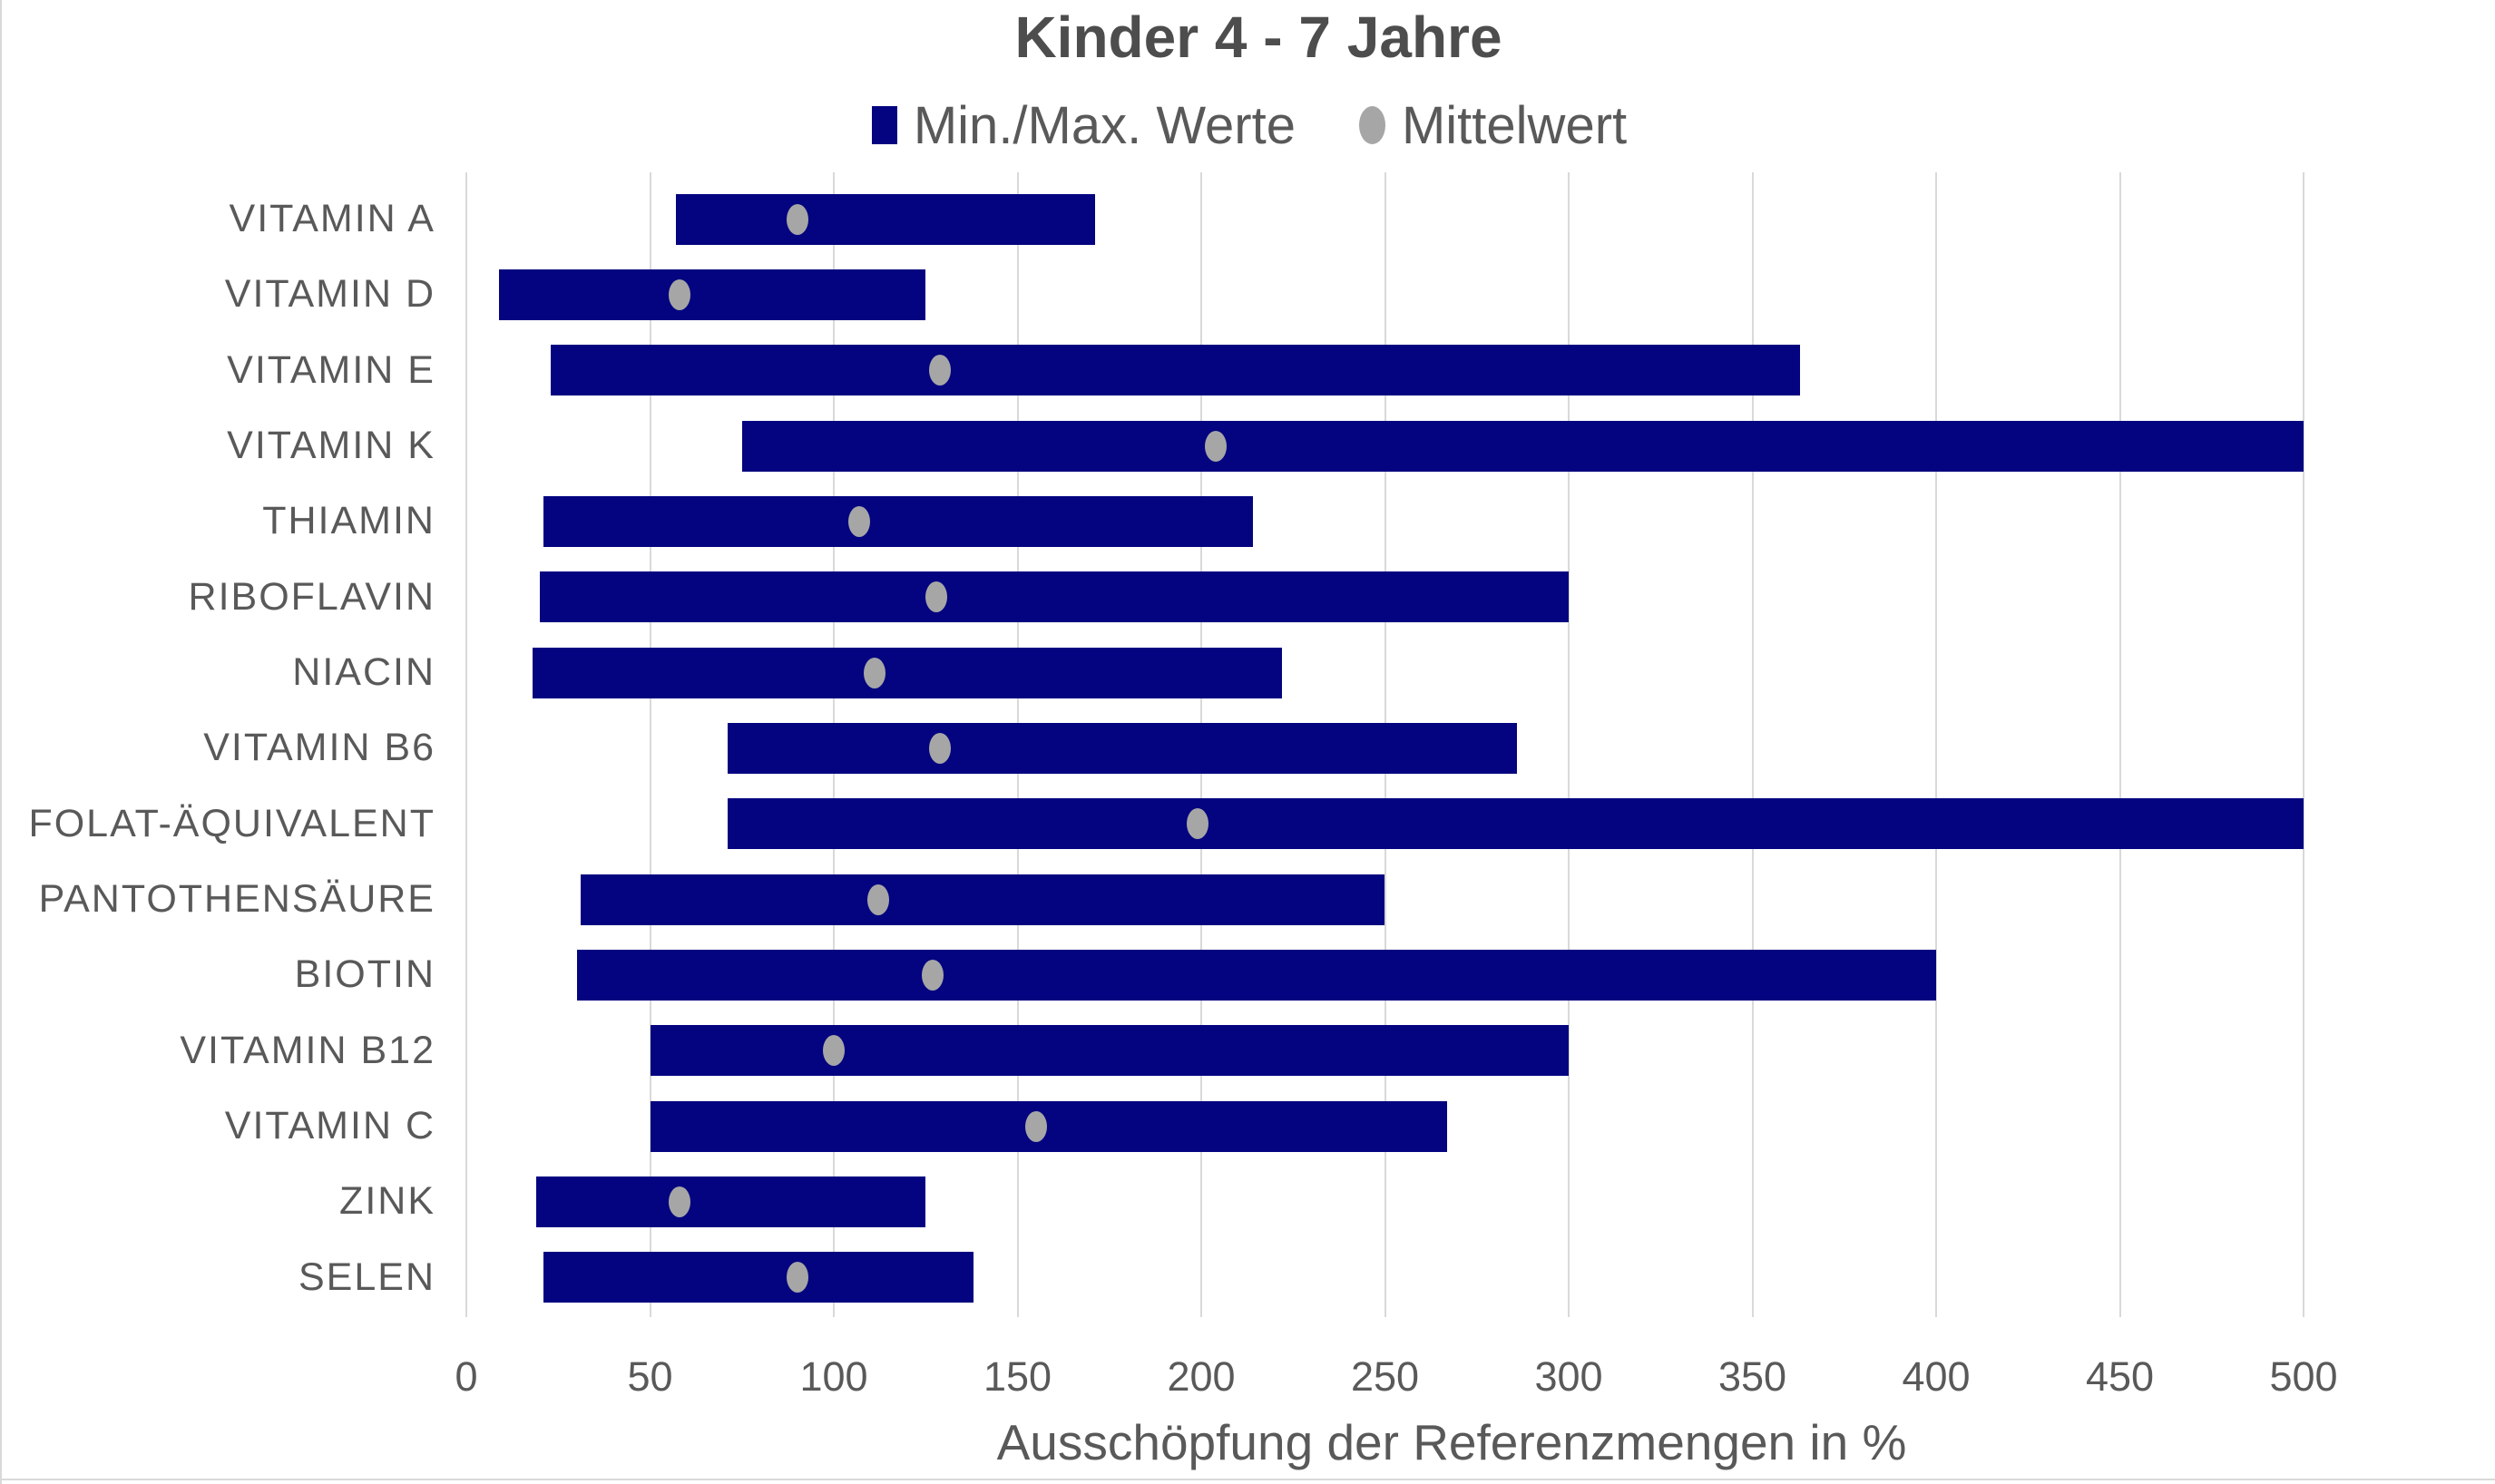 This screenshot has width=2495, height=1484. Describe the element at coordinates (329, 1126) in the screenshot. I see `category-label: VITAMIN C` at that location.